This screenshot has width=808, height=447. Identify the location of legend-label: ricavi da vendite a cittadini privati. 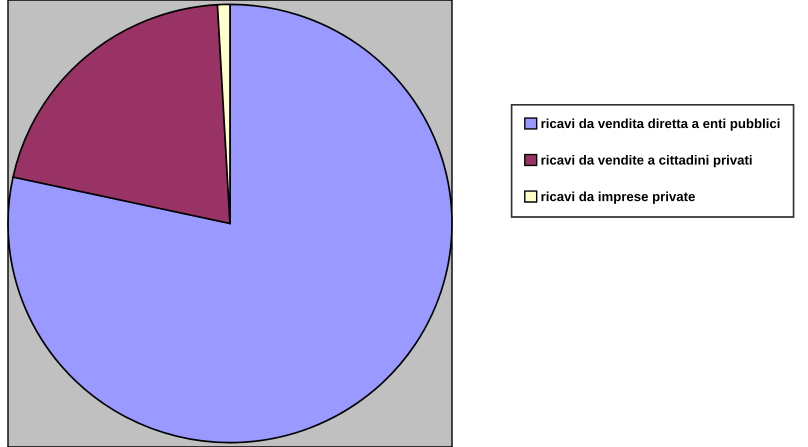
(646, 161).